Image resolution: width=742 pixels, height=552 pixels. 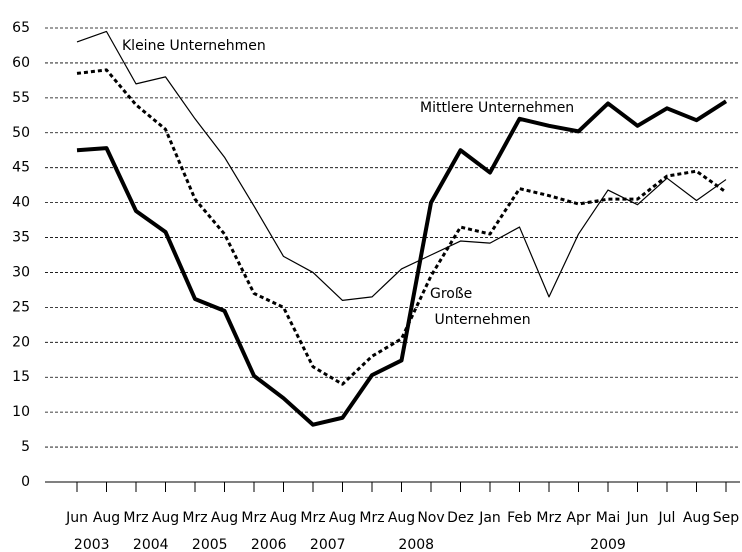 What do you see at coordinates (25, 482) in the screenshot?
I see `y-tick-label: 0` at bounding box center [25, 482].